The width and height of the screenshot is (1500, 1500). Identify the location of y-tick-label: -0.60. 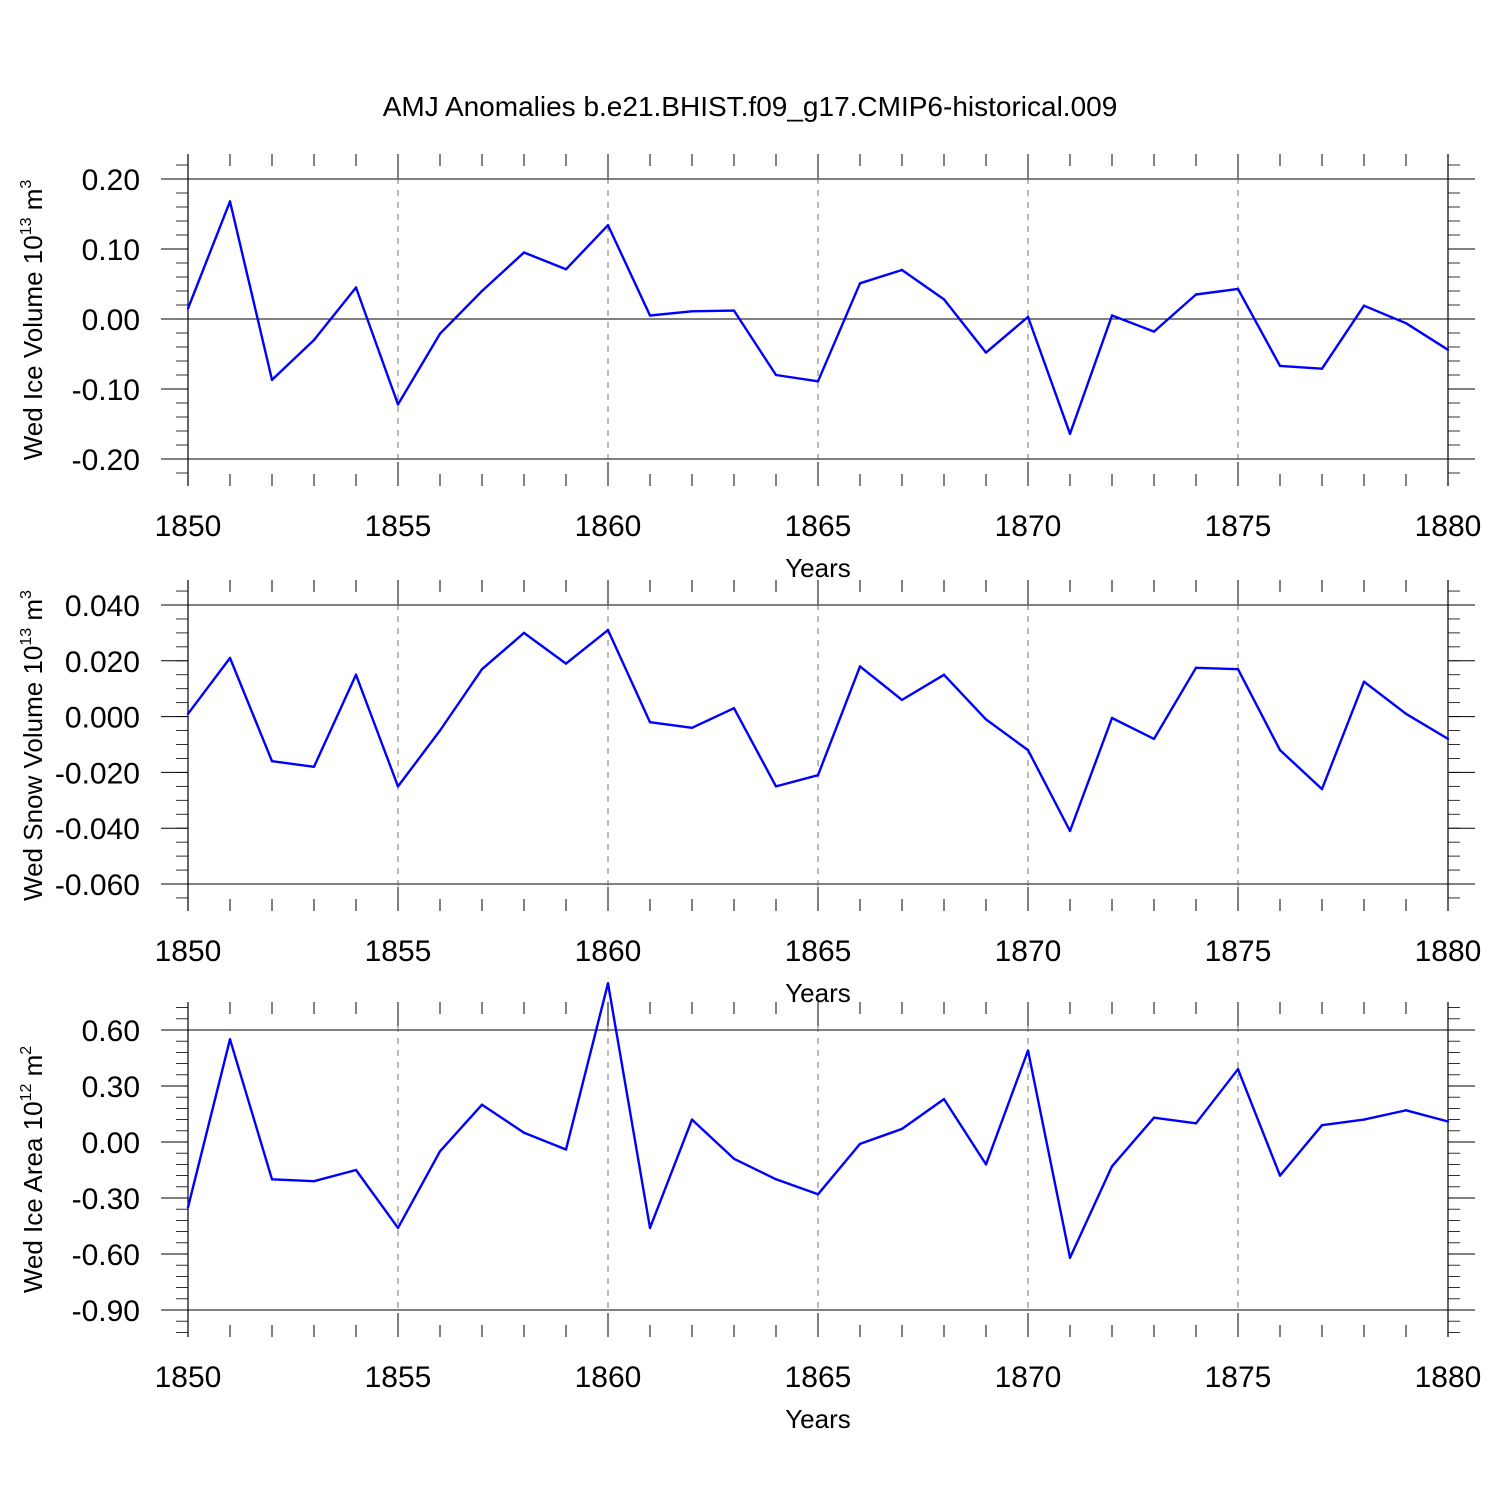
(106, 1255).